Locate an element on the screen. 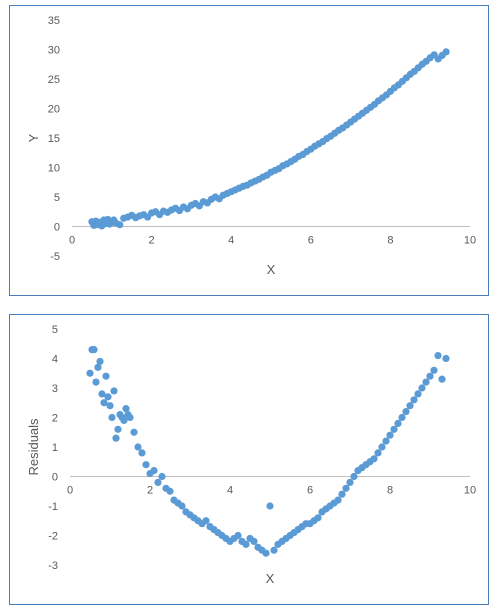 The width and height of the screenshot is (497, 611). y-tick-label: 10 is located at coordinates (54, 169).